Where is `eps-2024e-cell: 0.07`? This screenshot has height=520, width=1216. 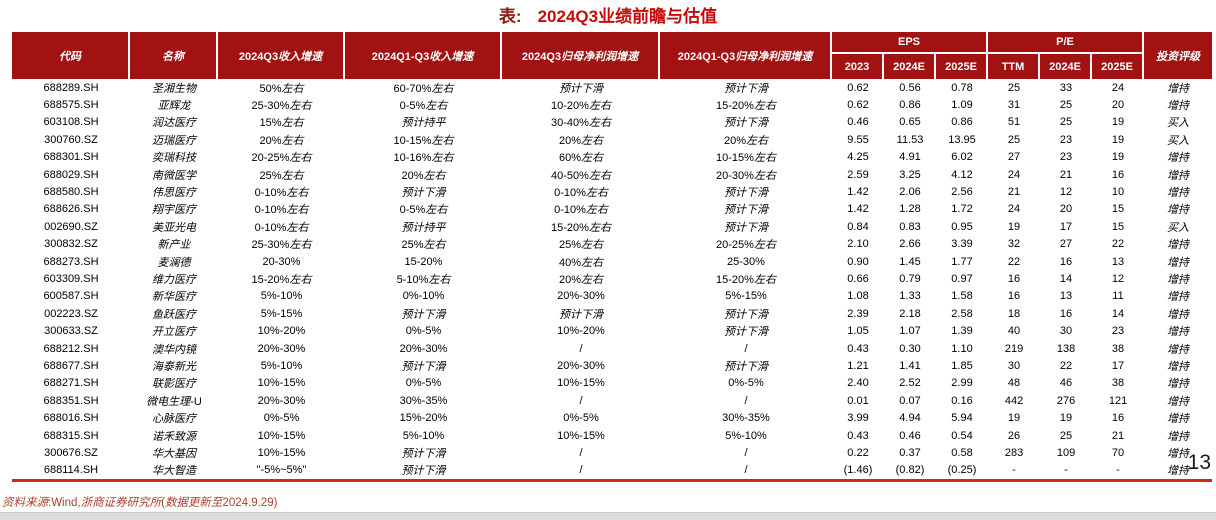
eps-2024e-cell: 0.07 is located at coordinates (910, 400).